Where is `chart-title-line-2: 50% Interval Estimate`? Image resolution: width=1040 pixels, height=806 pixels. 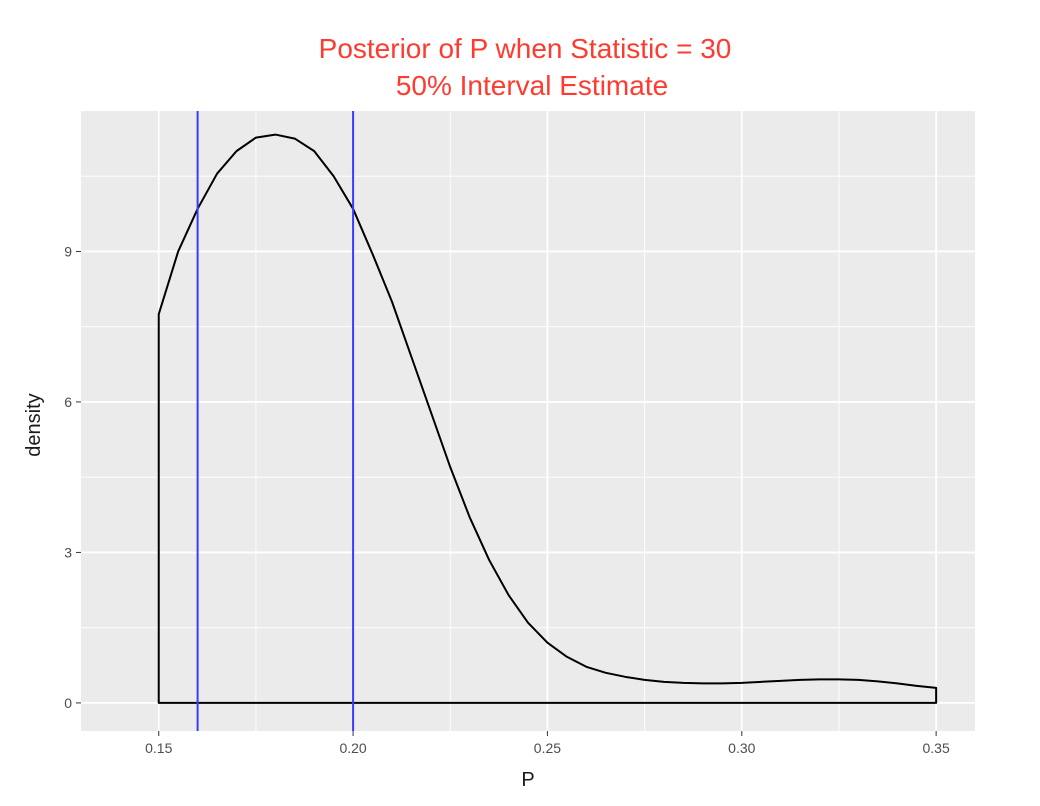
chart-title-line-2: 50% Interval Estimate is located at coordinates (532, 85).